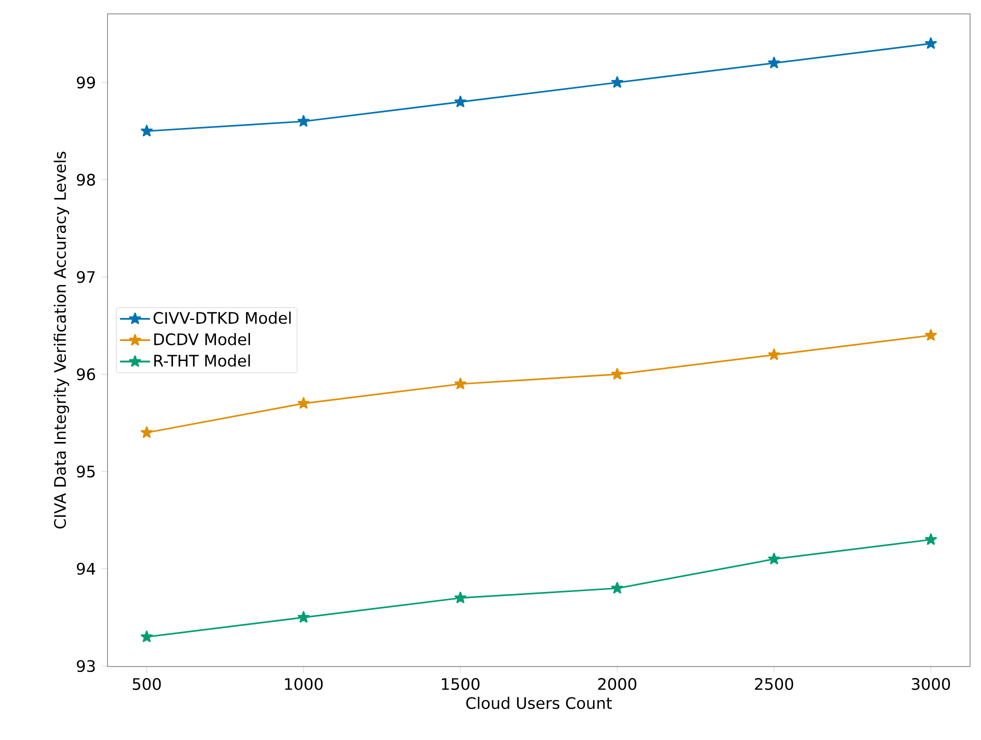 The width and height of the screenshot is (981, 740). I want to click on y-tick-label: 95, so click(85, 471).